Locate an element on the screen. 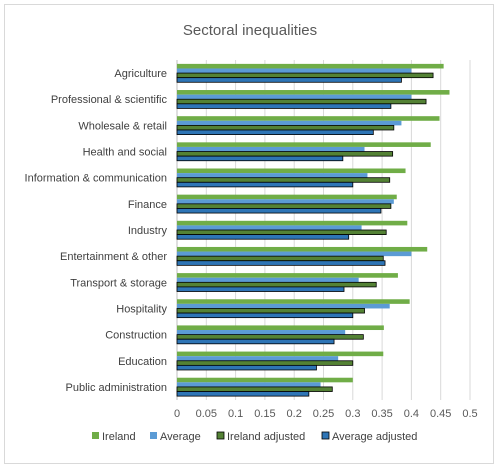  x-tick-label: 0.1 is located at coordinates (235, 414).